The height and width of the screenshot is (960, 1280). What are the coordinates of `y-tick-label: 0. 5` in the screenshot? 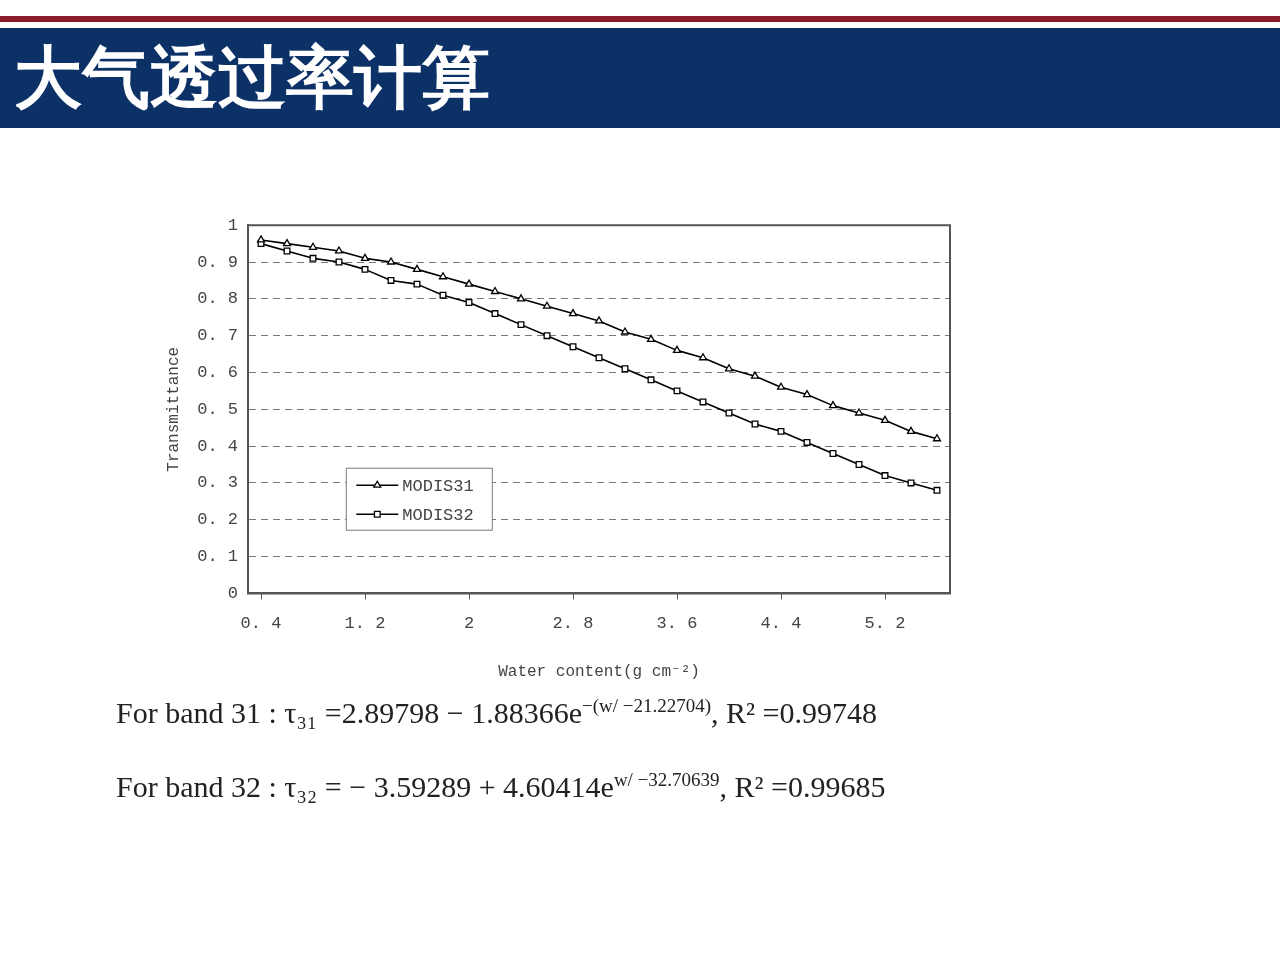 It's located at (218, 409).